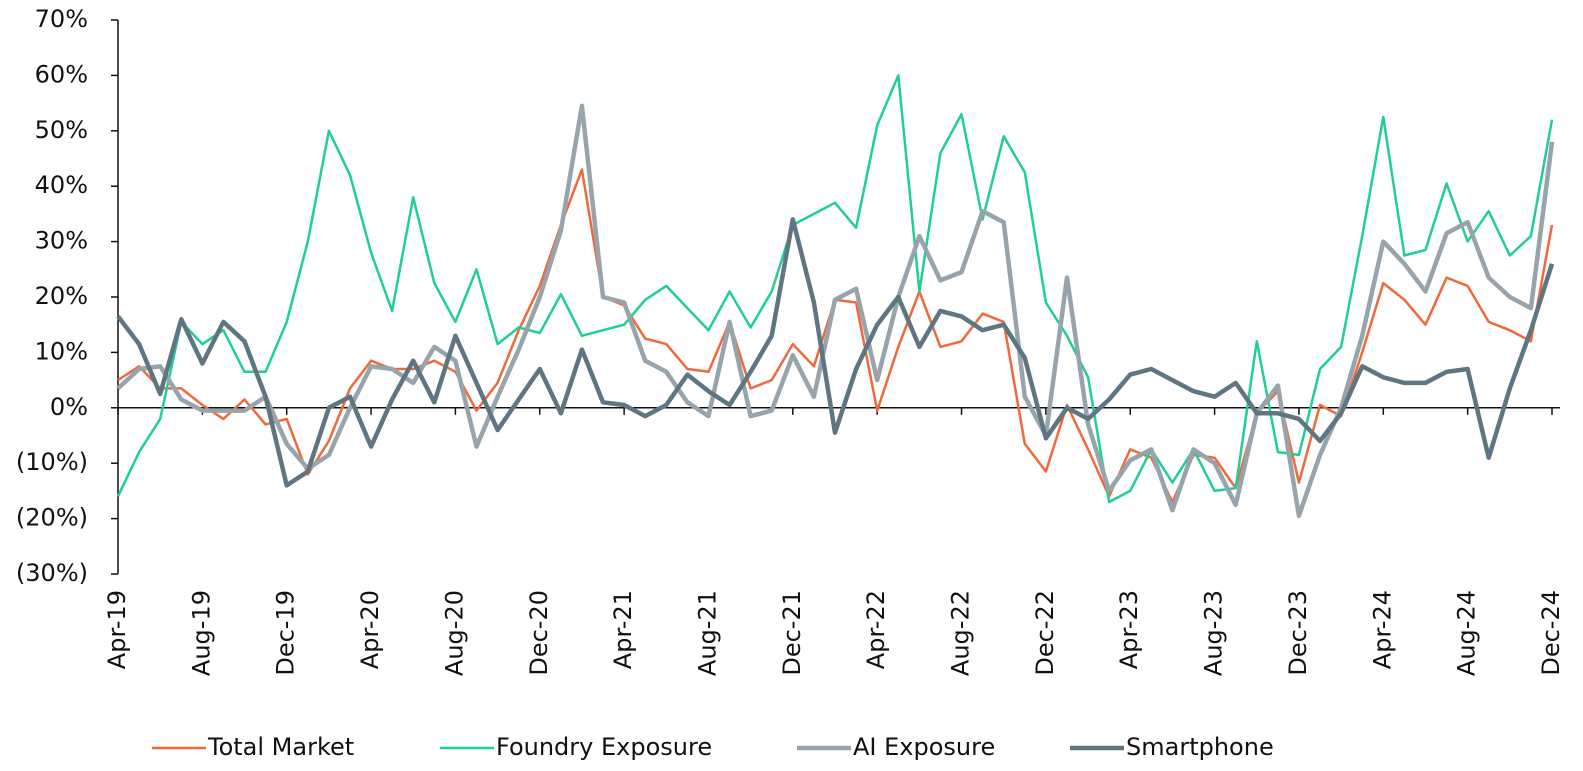  I want to click on x-tick-label: Dec-20, so click(539, 633).